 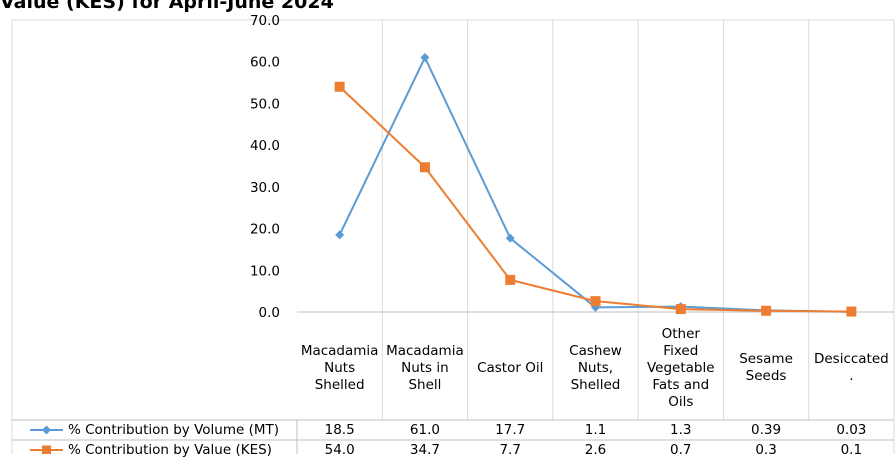 I want to click on data-table-cell: 61.0, so click(x=424, y=430).